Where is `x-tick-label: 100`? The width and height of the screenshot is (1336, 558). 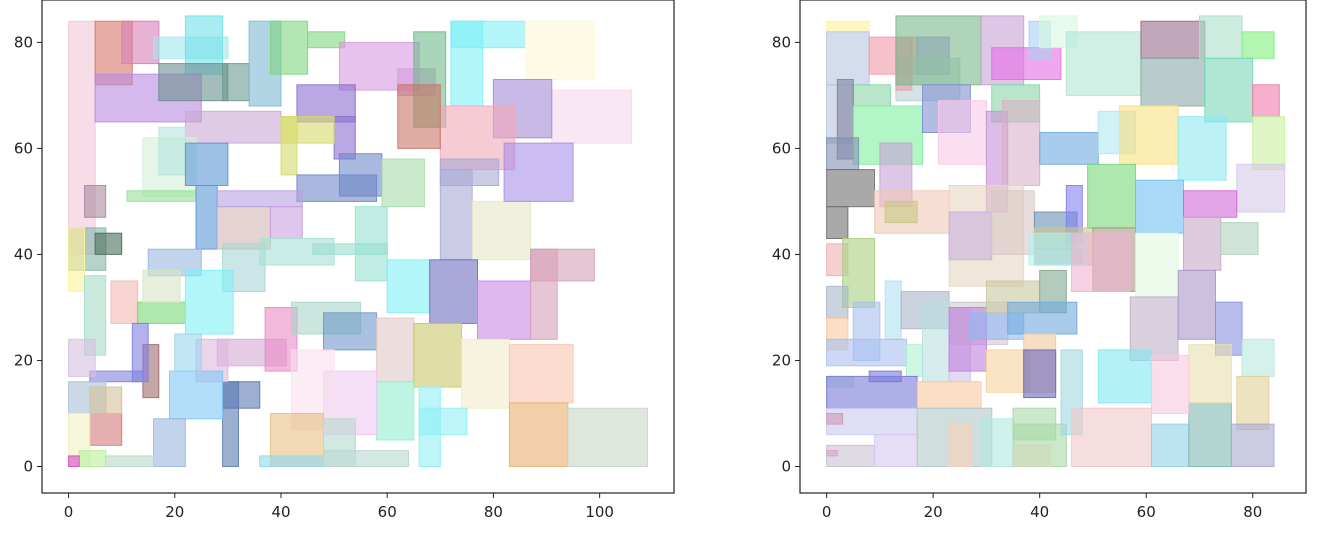 x-tick-label: 100 is located at coordinates (599, 512).